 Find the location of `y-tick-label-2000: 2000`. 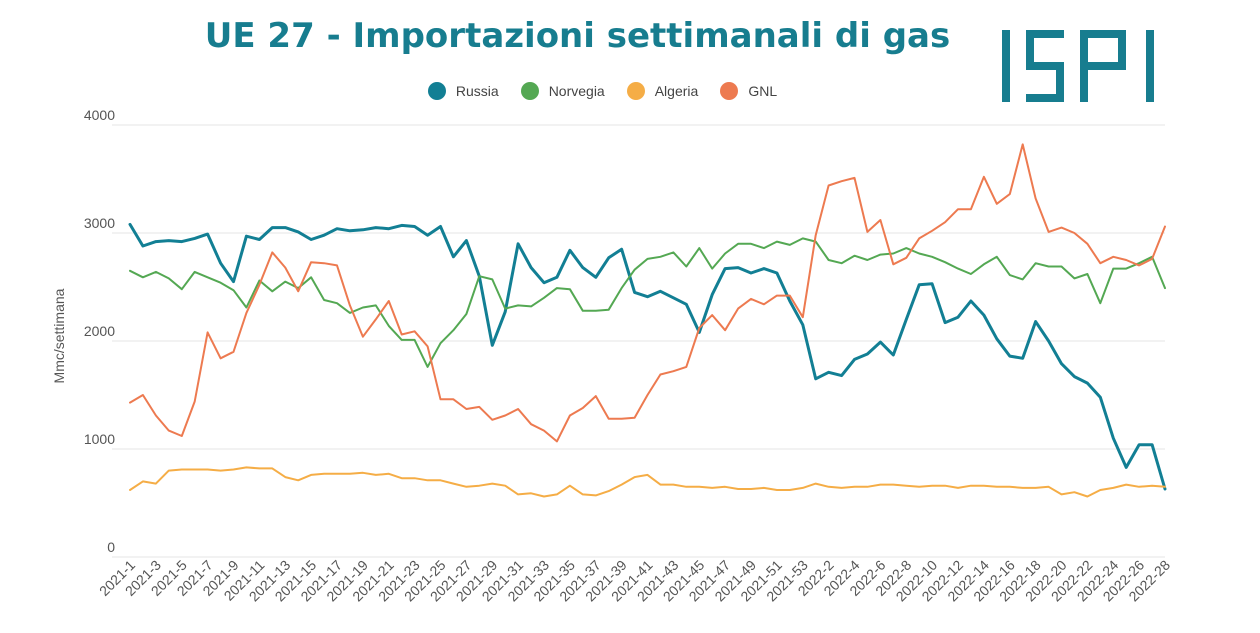

y-tick-label-2000: 2000 is located at coordinates (99, 331).